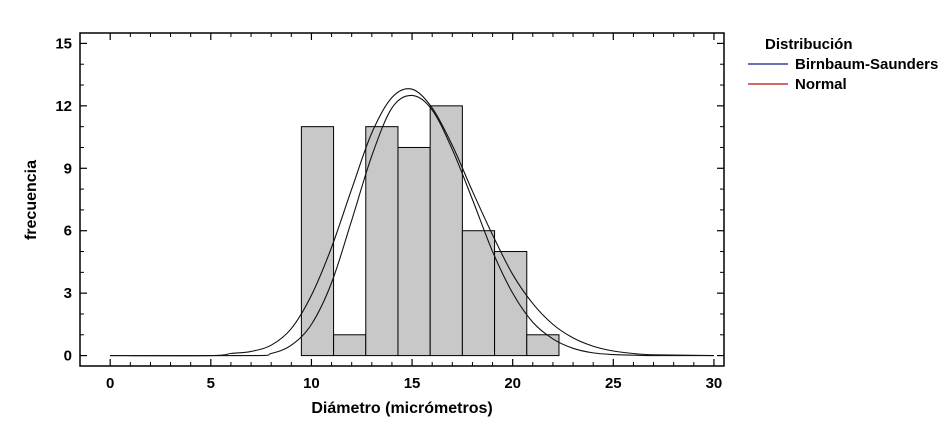 The image size is (947, 424). I want to click on x-tick-label-30: 30, so click(714, 383).